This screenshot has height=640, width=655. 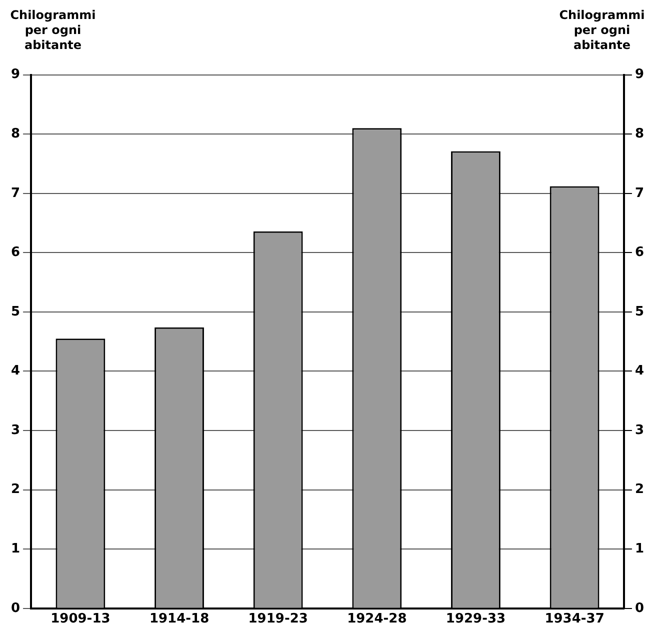 I want to click on x-tick-label: 1914-18, so click(x=179, y=619).